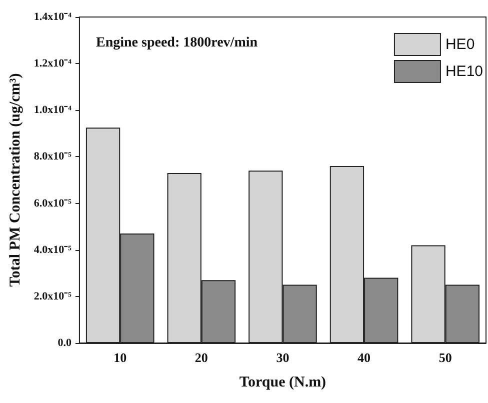 This screenshot has height=403, width=488. Describe the element at coordinates (53, 203) in the screenshot. I see `y-tick-label: 6.0x10⁻⁵` at that location.